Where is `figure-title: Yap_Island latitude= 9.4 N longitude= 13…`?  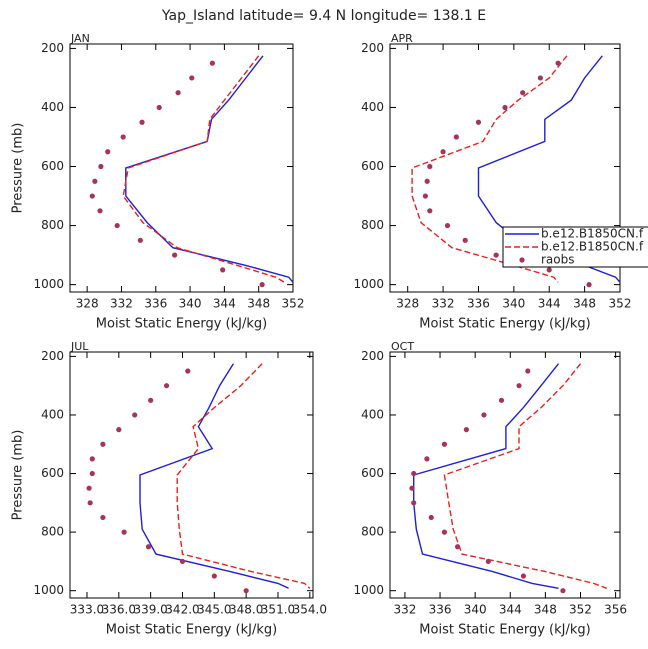
figure-title: Yap_Island latitude= 9.4 N longitude= 13… is located at coordinates (323, 16).